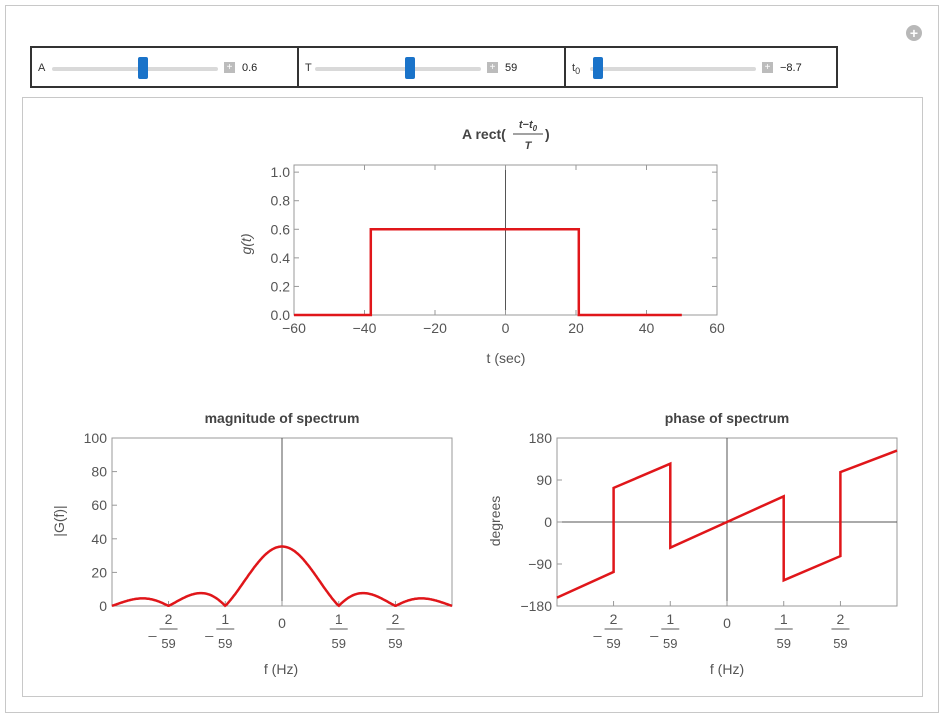 The height and width of the screenshot is (719, 947). Describe the element at coordinates (99, 472) in the screenshot. I see `chart2-ytick-label: 80` at that location.